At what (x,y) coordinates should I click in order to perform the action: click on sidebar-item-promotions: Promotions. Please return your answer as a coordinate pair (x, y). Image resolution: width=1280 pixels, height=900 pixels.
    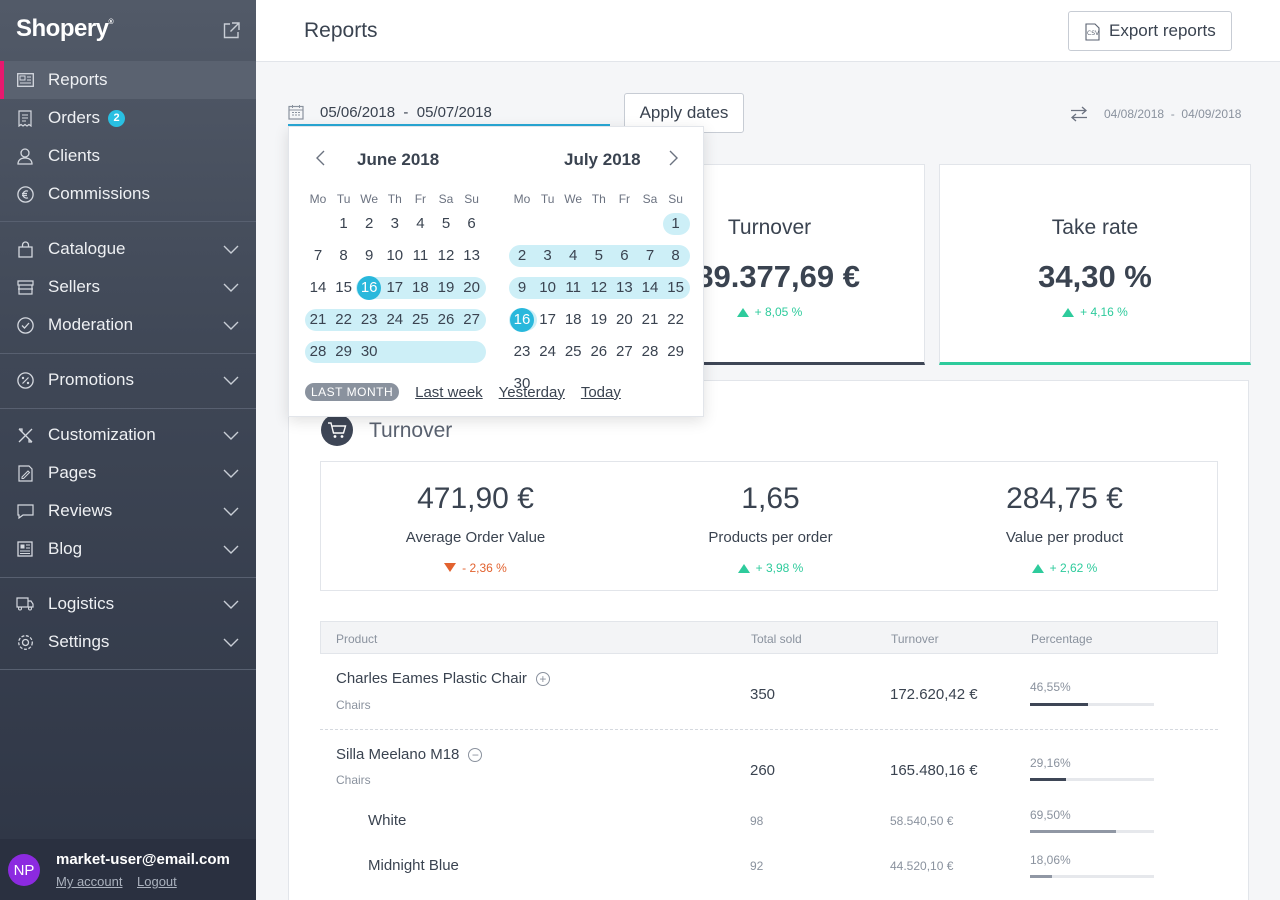
    Looking at the image, I should click on (128, 380).